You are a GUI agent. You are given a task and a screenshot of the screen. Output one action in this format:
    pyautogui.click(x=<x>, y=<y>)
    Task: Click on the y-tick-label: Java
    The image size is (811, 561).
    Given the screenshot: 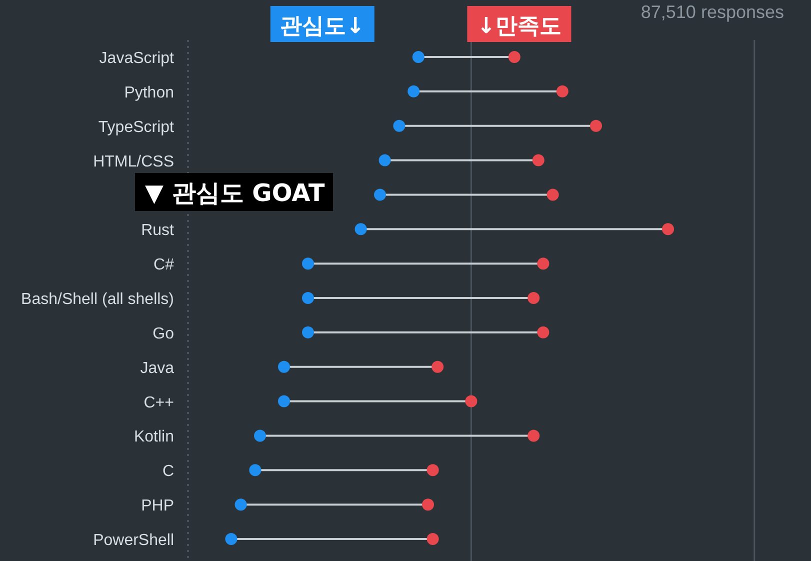 What is the action you would take?
    pyautogui.click(x=157, y=368)
    